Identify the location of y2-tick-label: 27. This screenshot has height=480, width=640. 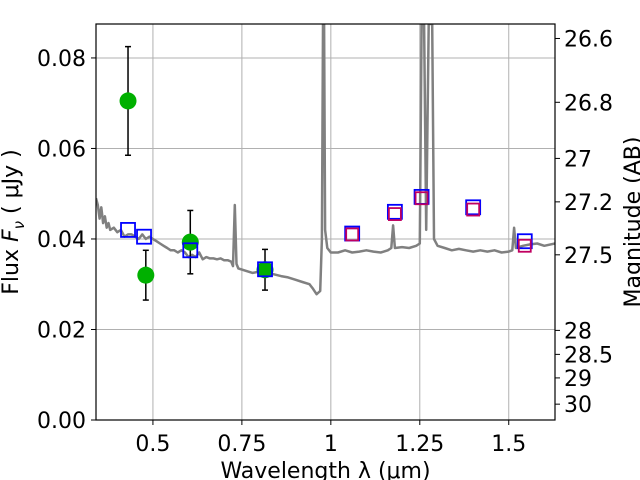
(578, 159).